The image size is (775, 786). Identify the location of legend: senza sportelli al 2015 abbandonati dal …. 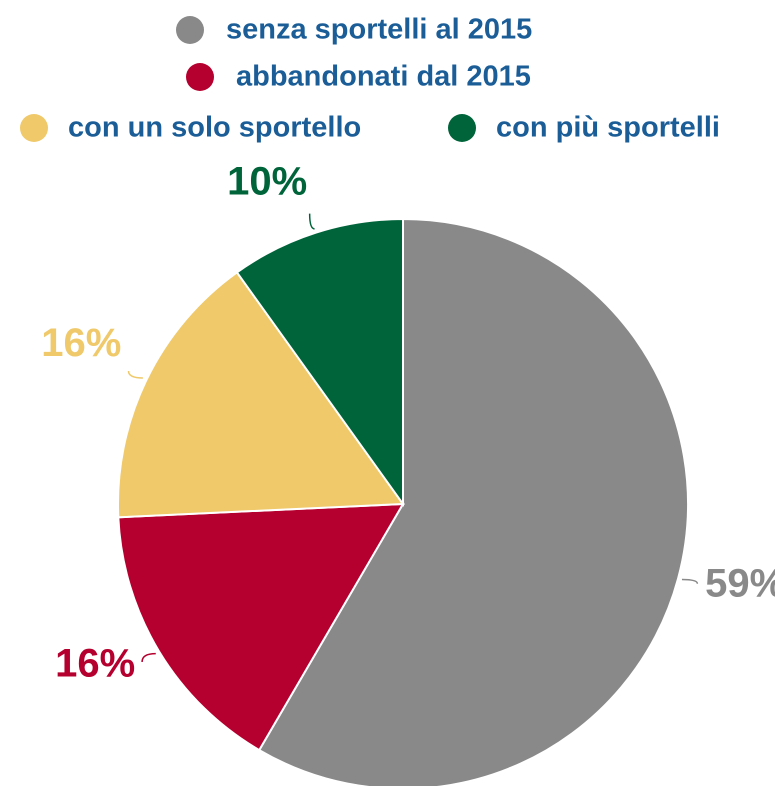
(370, 79).